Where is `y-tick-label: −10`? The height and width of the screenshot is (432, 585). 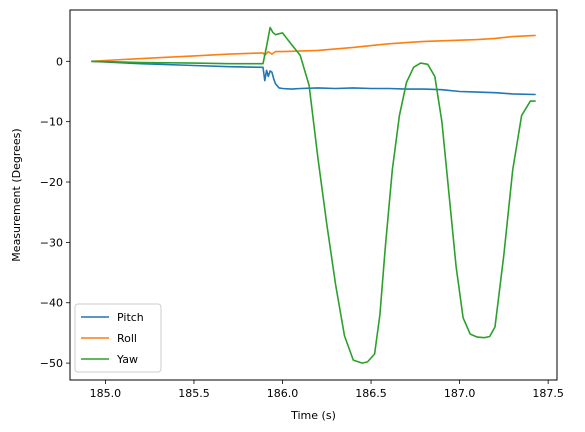
y-tick-label: −10 is located at coordinates (51, 122).